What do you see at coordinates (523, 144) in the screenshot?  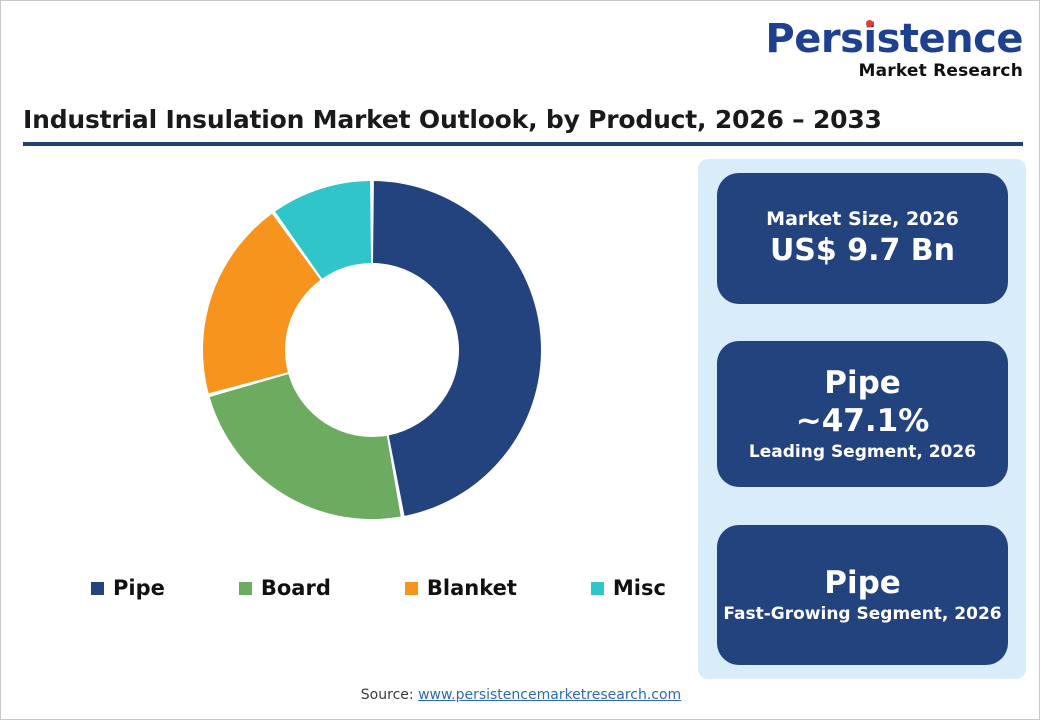 I see `title-divider` at bounding box center [523, 144].